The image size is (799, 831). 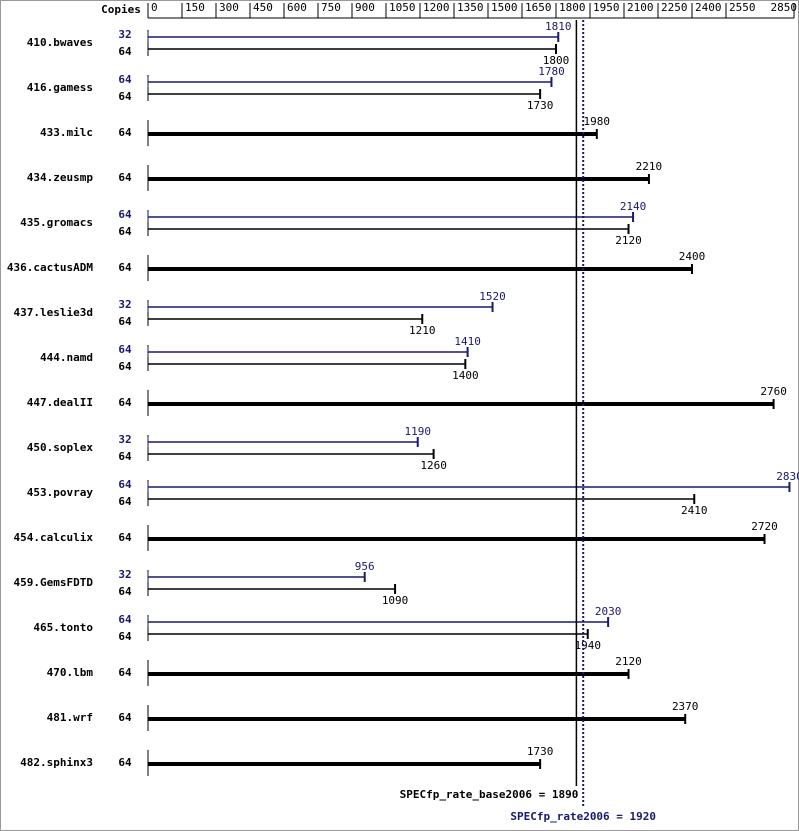 What do you see at coordinates (608, 611) in the screenshot?
I see `value-label: 2030` at bounding box center [608, 611].